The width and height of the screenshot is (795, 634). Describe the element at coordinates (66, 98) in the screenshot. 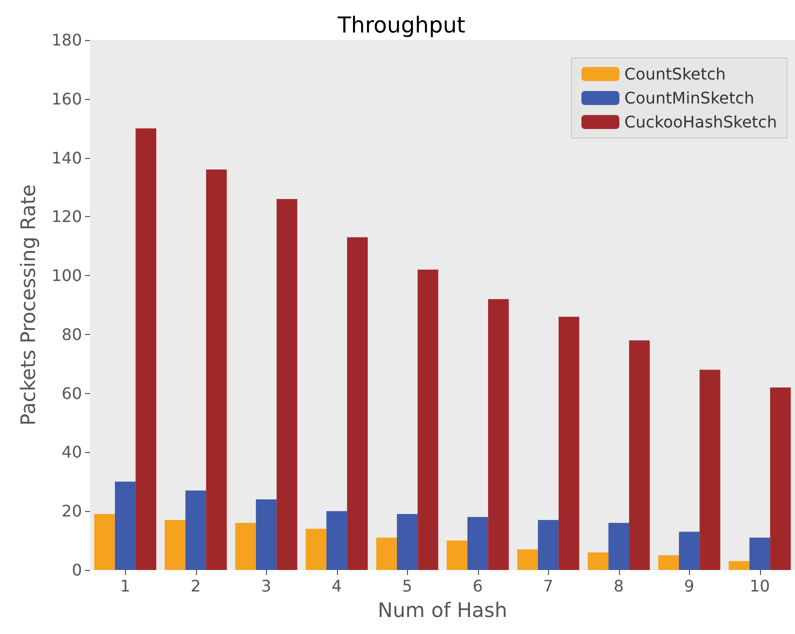

I see `y-tick-label: 160` at that location.